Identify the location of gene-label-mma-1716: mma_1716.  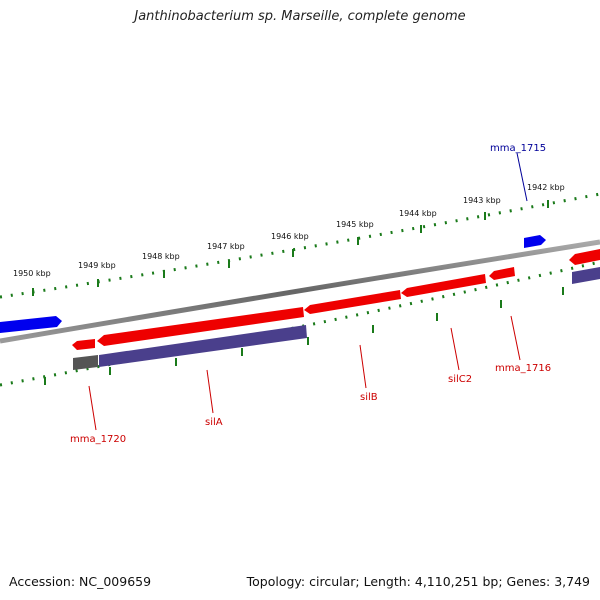
(523, 368).